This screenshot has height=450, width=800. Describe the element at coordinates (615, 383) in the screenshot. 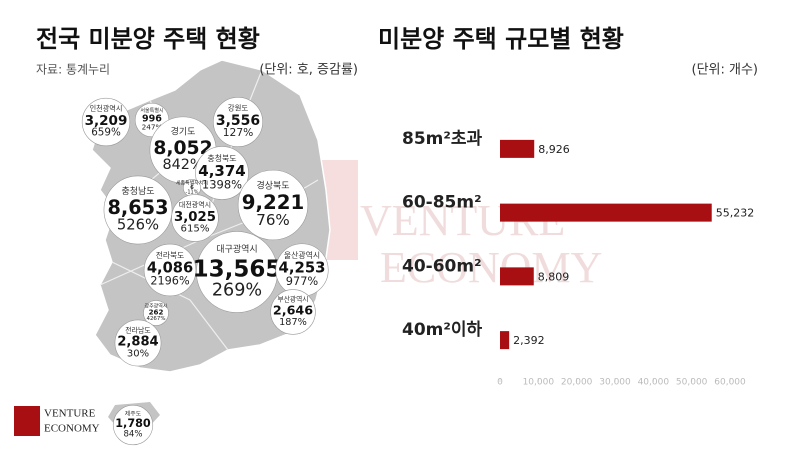

I see `x-tick-label: 30,000` at that location.